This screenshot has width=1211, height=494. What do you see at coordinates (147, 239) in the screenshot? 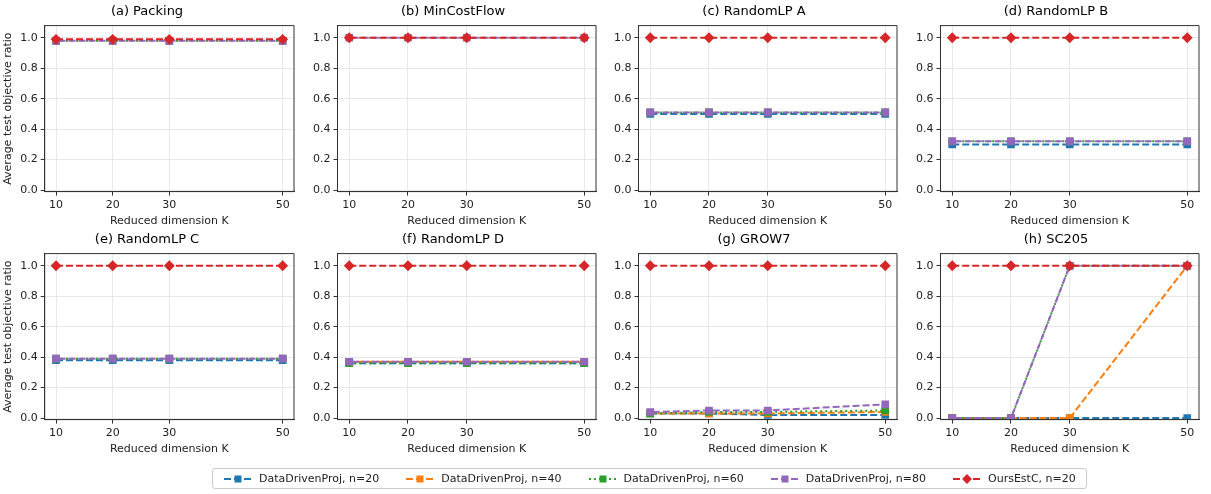
I see `chart-title: (e) RandomLP C` at bounding box center [147, 239].